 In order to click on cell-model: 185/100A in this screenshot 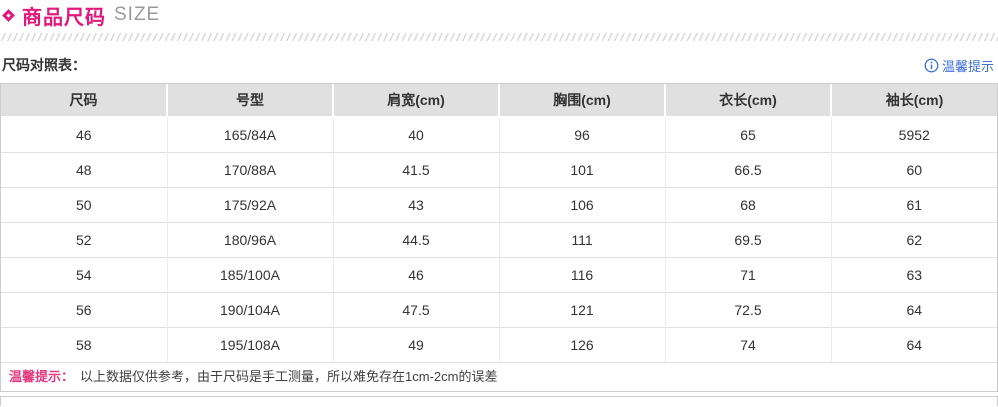, I will do `click(249, 274)`.